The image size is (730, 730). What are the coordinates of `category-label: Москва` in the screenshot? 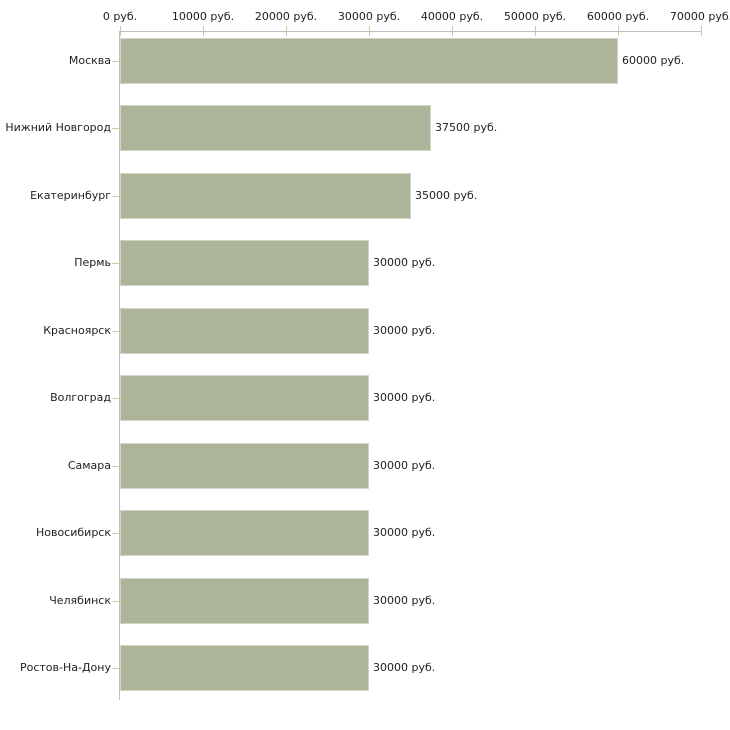 It's located at (89, 60).